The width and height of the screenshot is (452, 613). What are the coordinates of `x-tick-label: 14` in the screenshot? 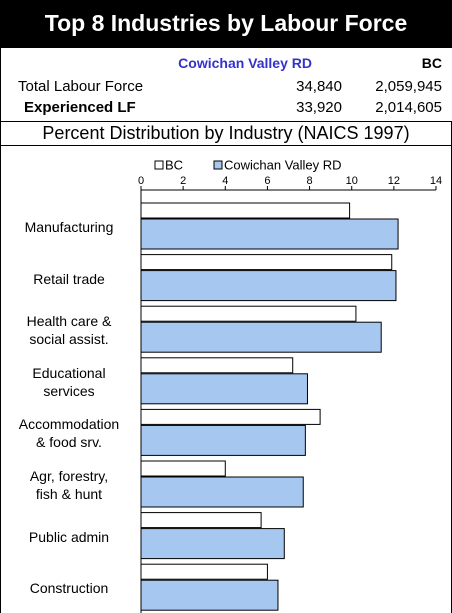 It's located at (436, 181).